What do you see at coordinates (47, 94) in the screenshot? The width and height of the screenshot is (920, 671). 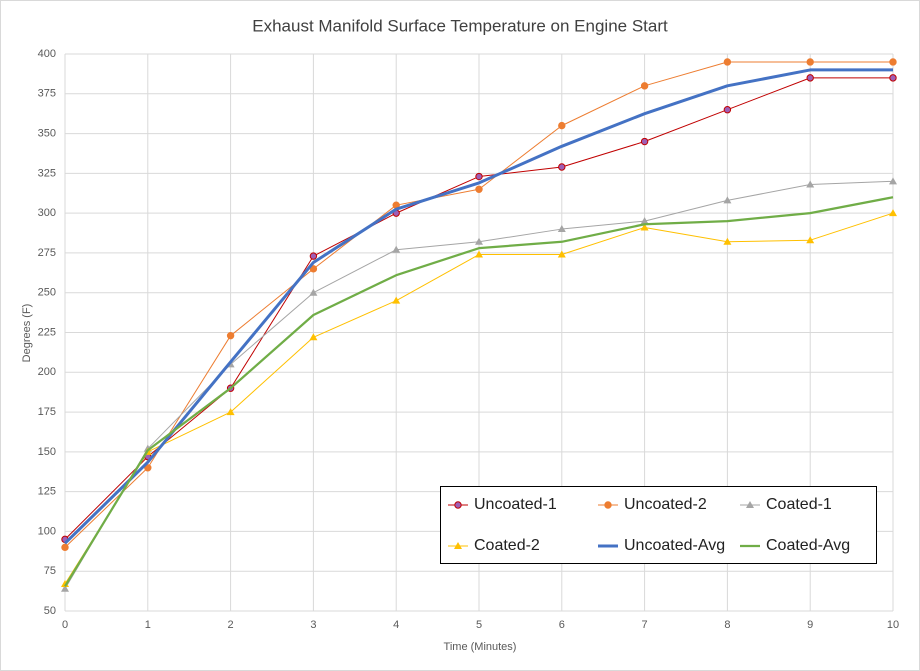 I see `y-tick-label: 375` at bounding box center [47, 94].